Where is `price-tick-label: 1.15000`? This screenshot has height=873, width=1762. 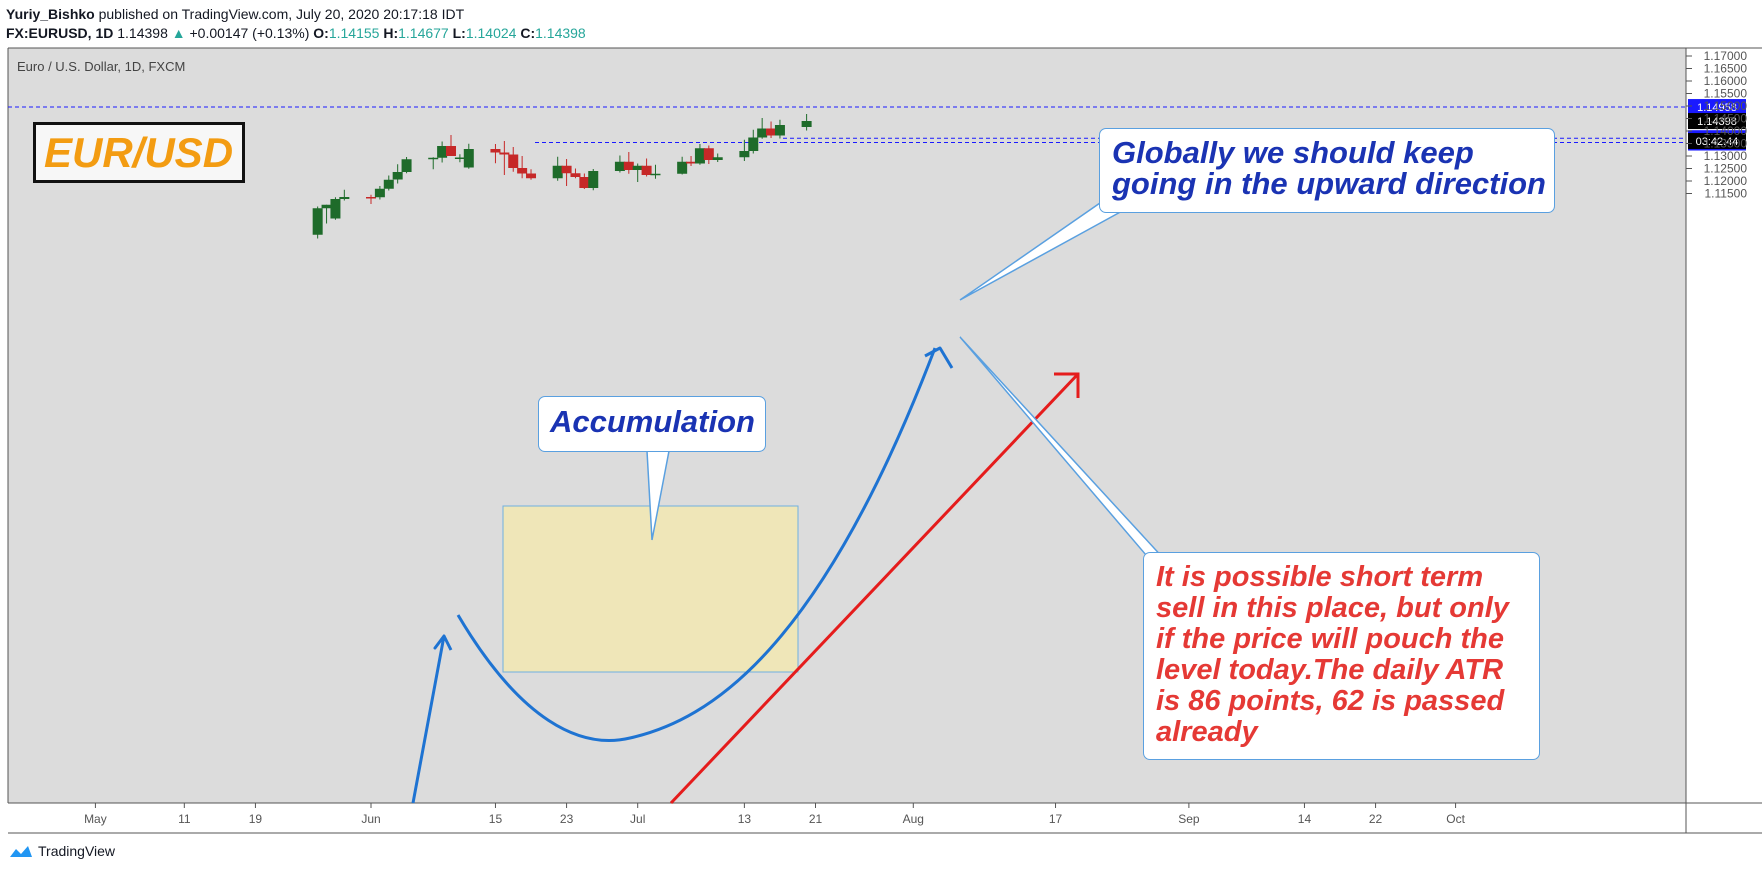
price-tick-label: 1.15000 is located at coordinates (1726, 106).